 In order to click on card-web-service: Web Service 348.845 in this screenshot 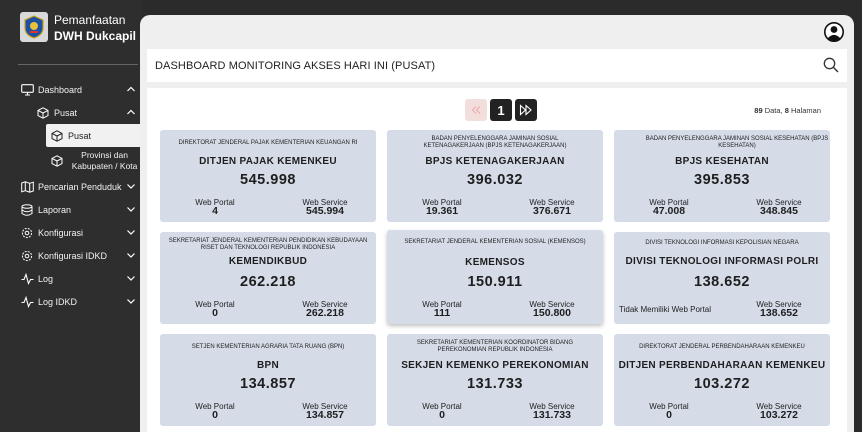, I will do `click(779, 207)`.